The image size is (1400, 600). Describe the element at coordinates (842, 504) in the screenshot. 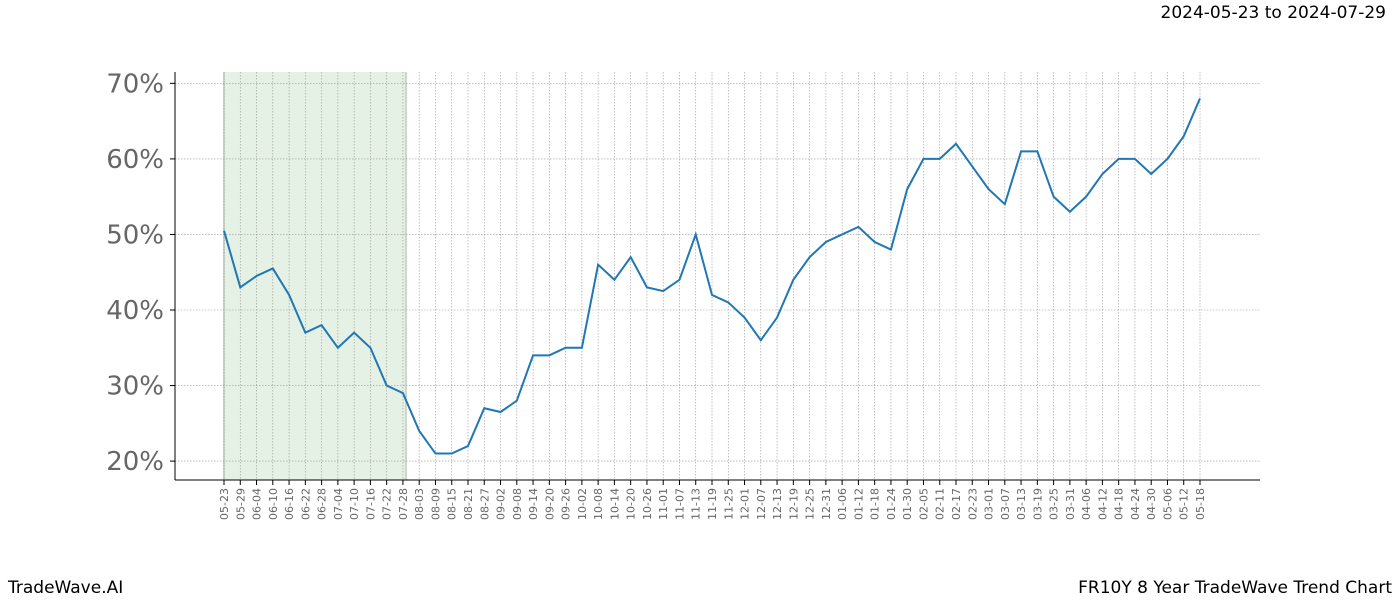

I see `x-tick-label: 01-06` at that location.